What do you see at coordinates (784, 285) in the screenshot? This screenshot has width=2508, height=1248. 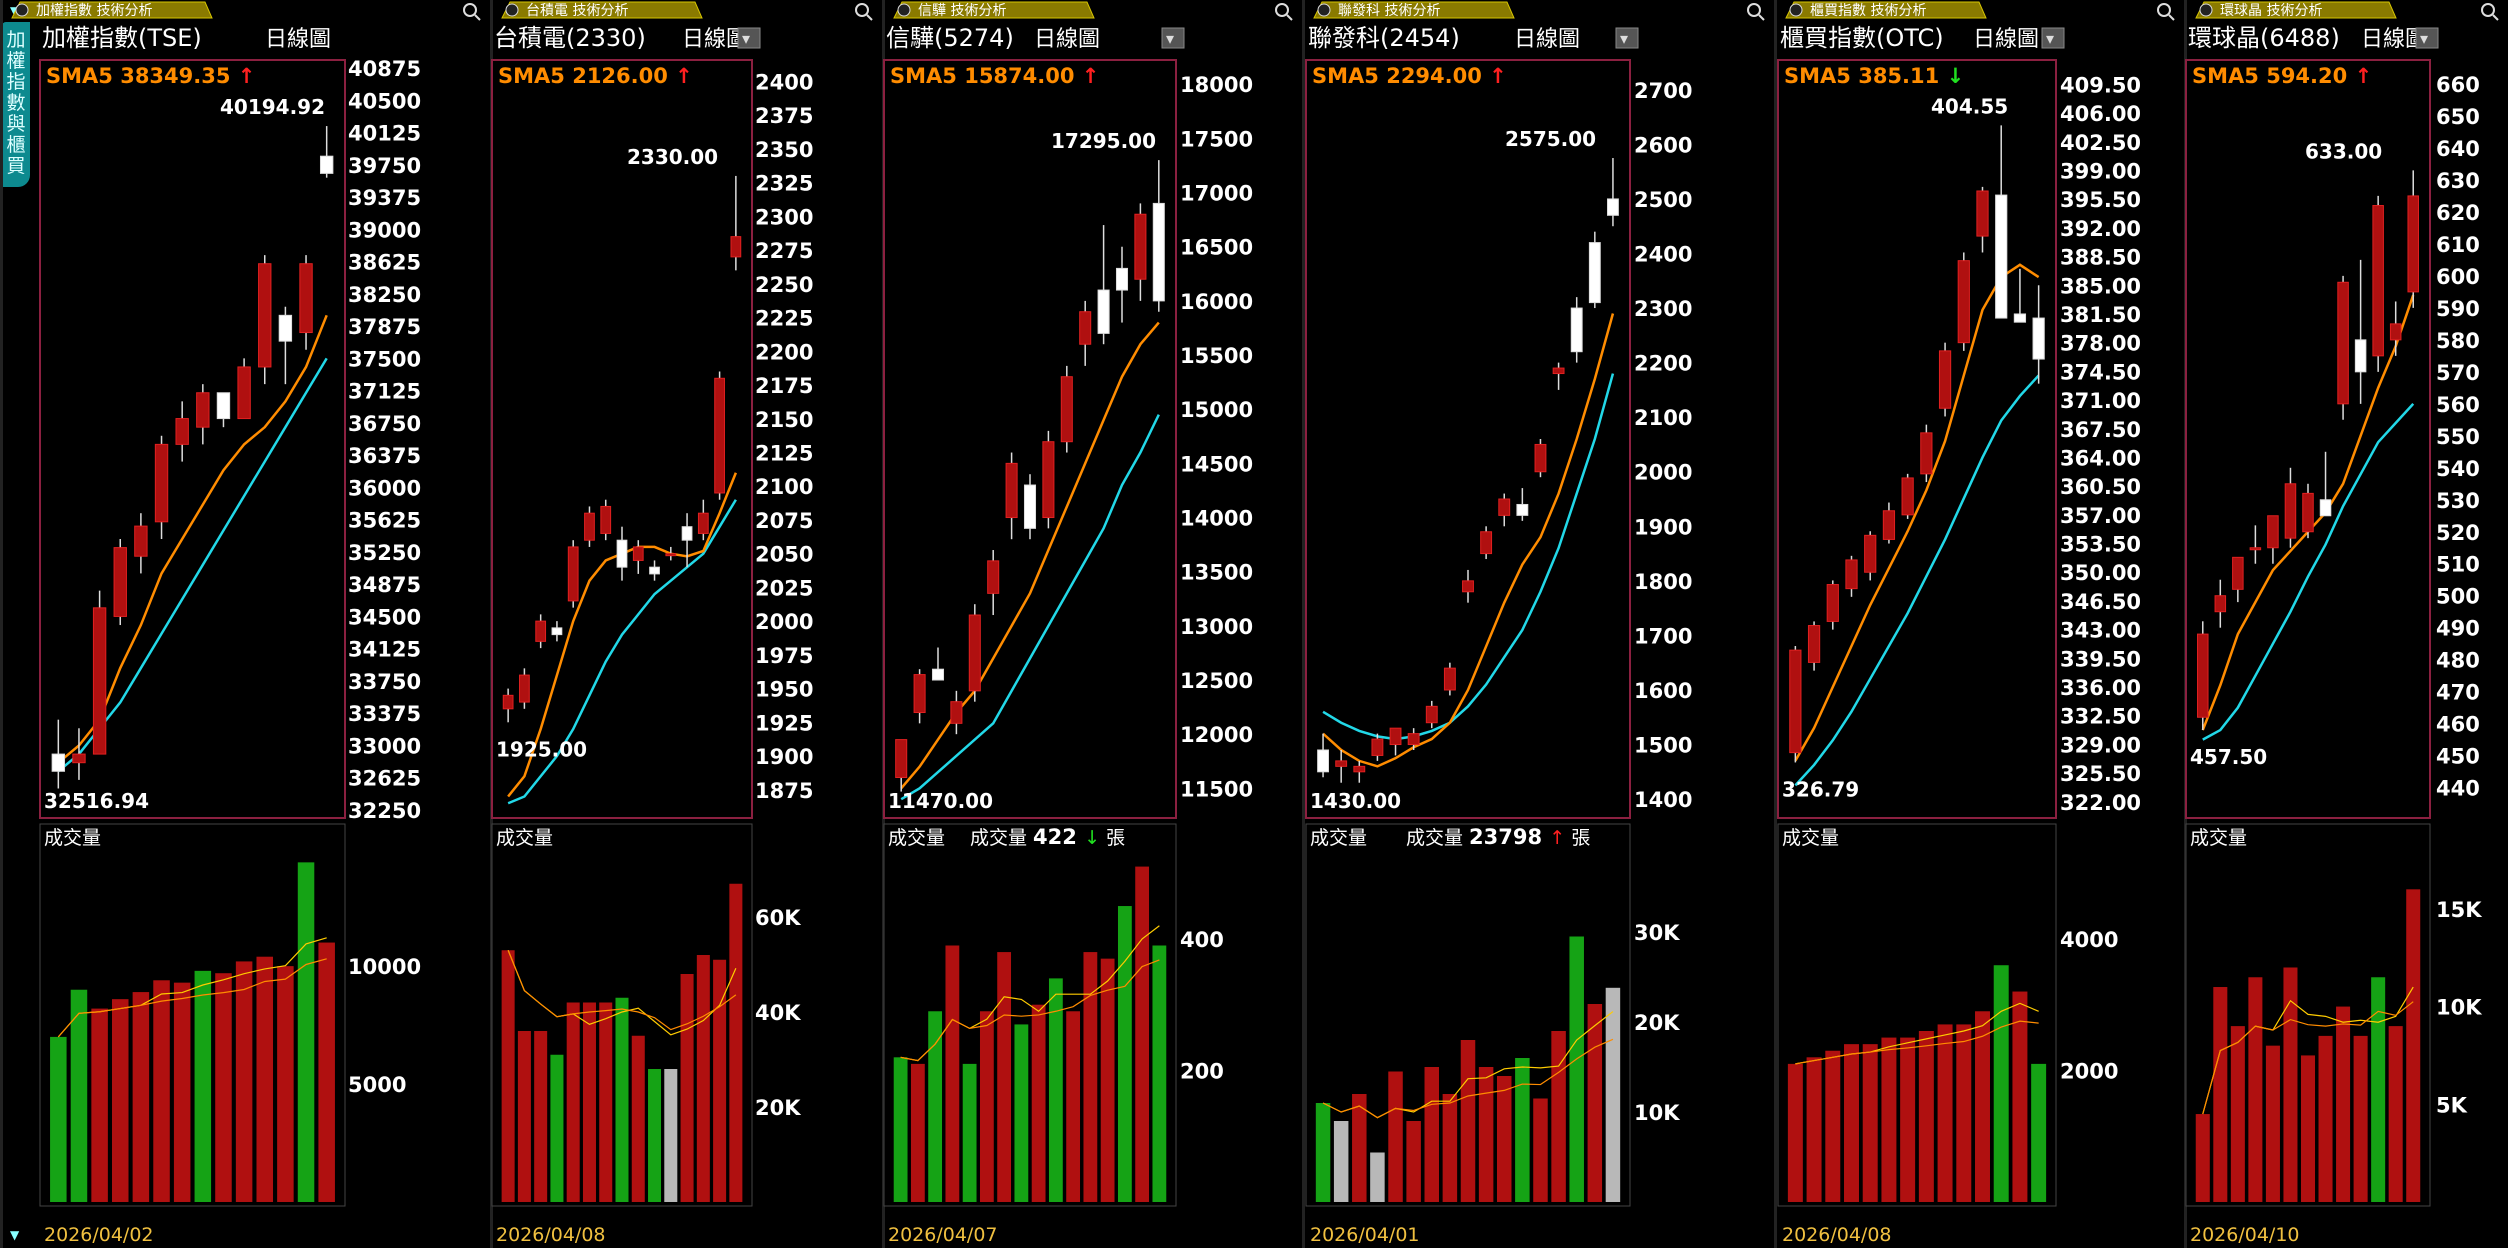 I see `price-tick-label: 2250` at bounding box center [784, 285].